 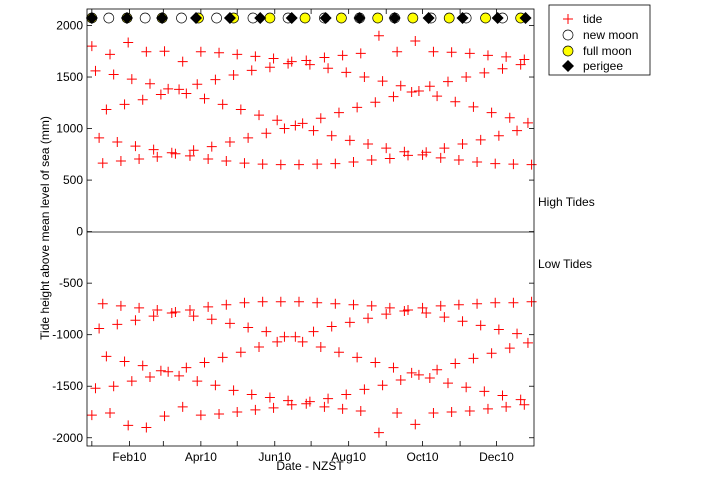 What do you see at coordinates (67, 438) in the screenshot?
I see `y-tick-label: -2000` at bounding box center [67, 438].